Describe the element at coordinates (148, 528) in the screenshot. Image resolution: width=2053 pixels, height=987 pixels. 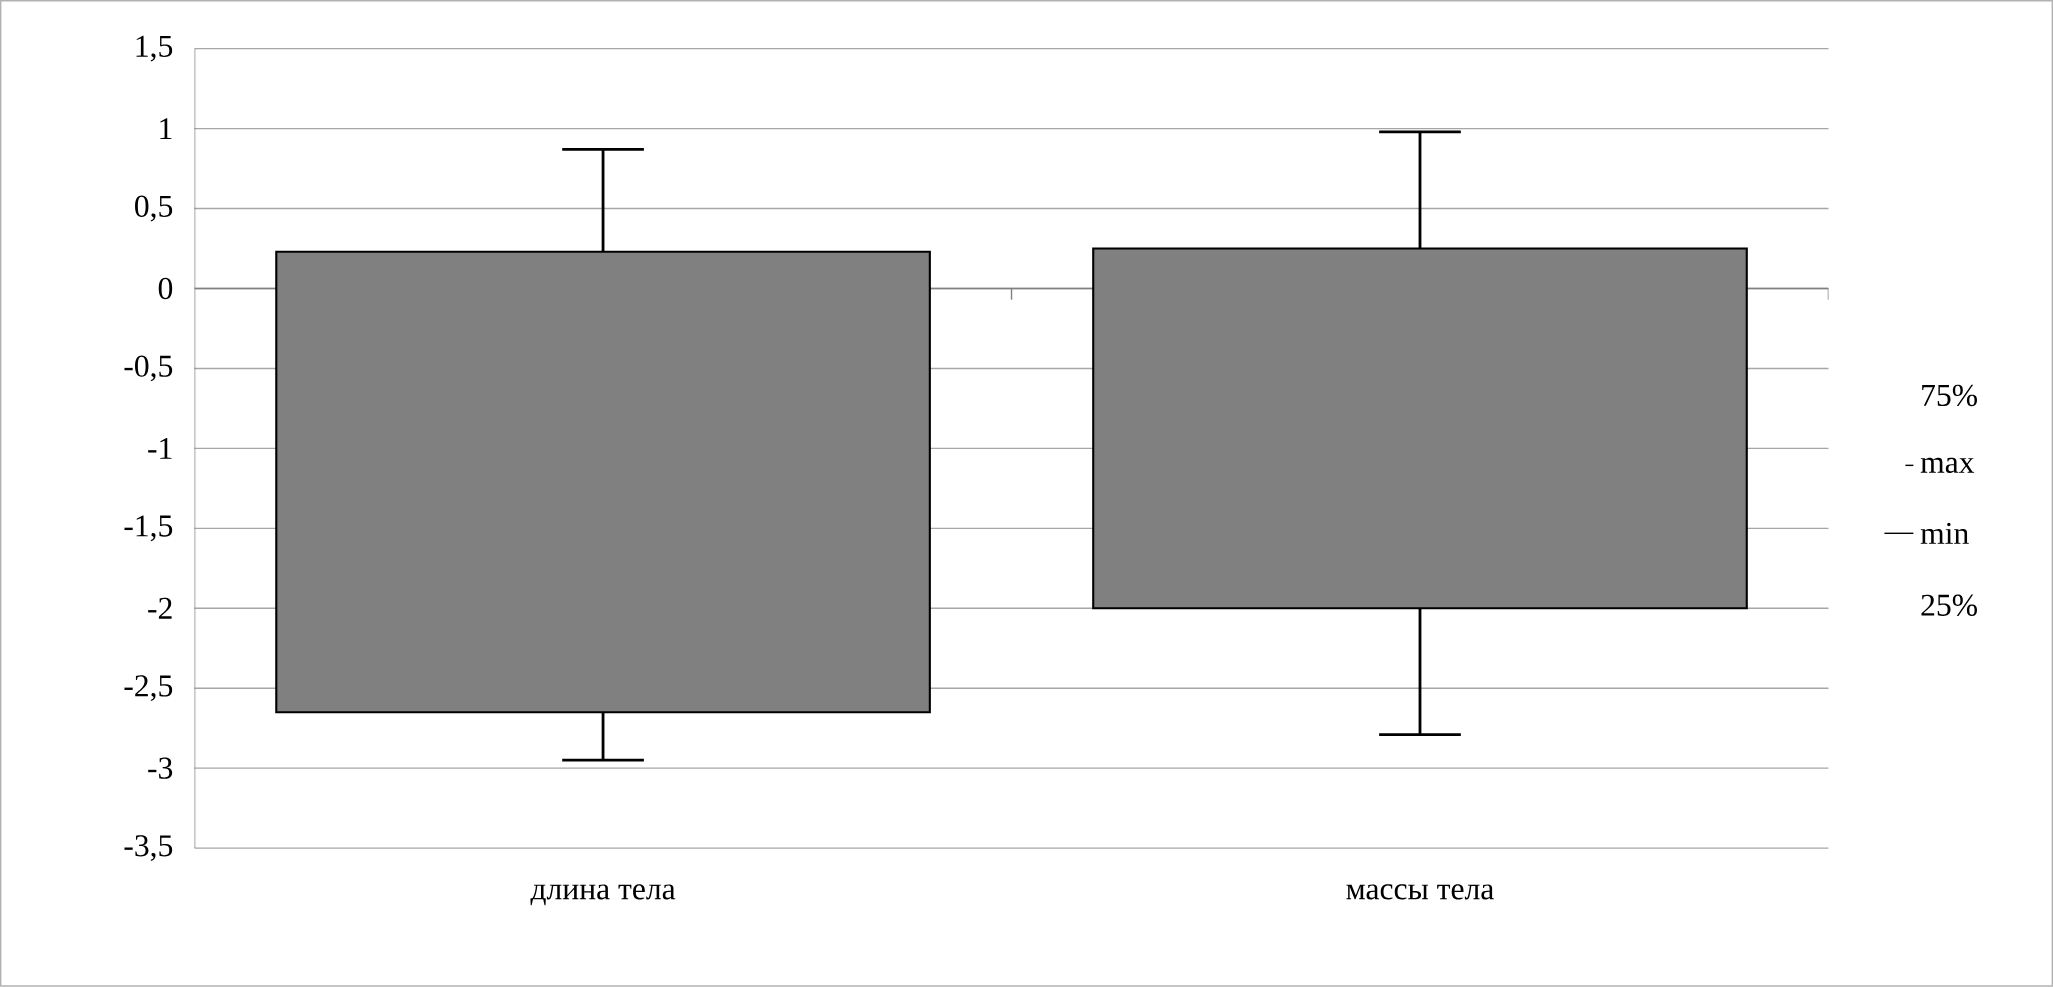
I see `y-tick-label: -1,5` at that location.